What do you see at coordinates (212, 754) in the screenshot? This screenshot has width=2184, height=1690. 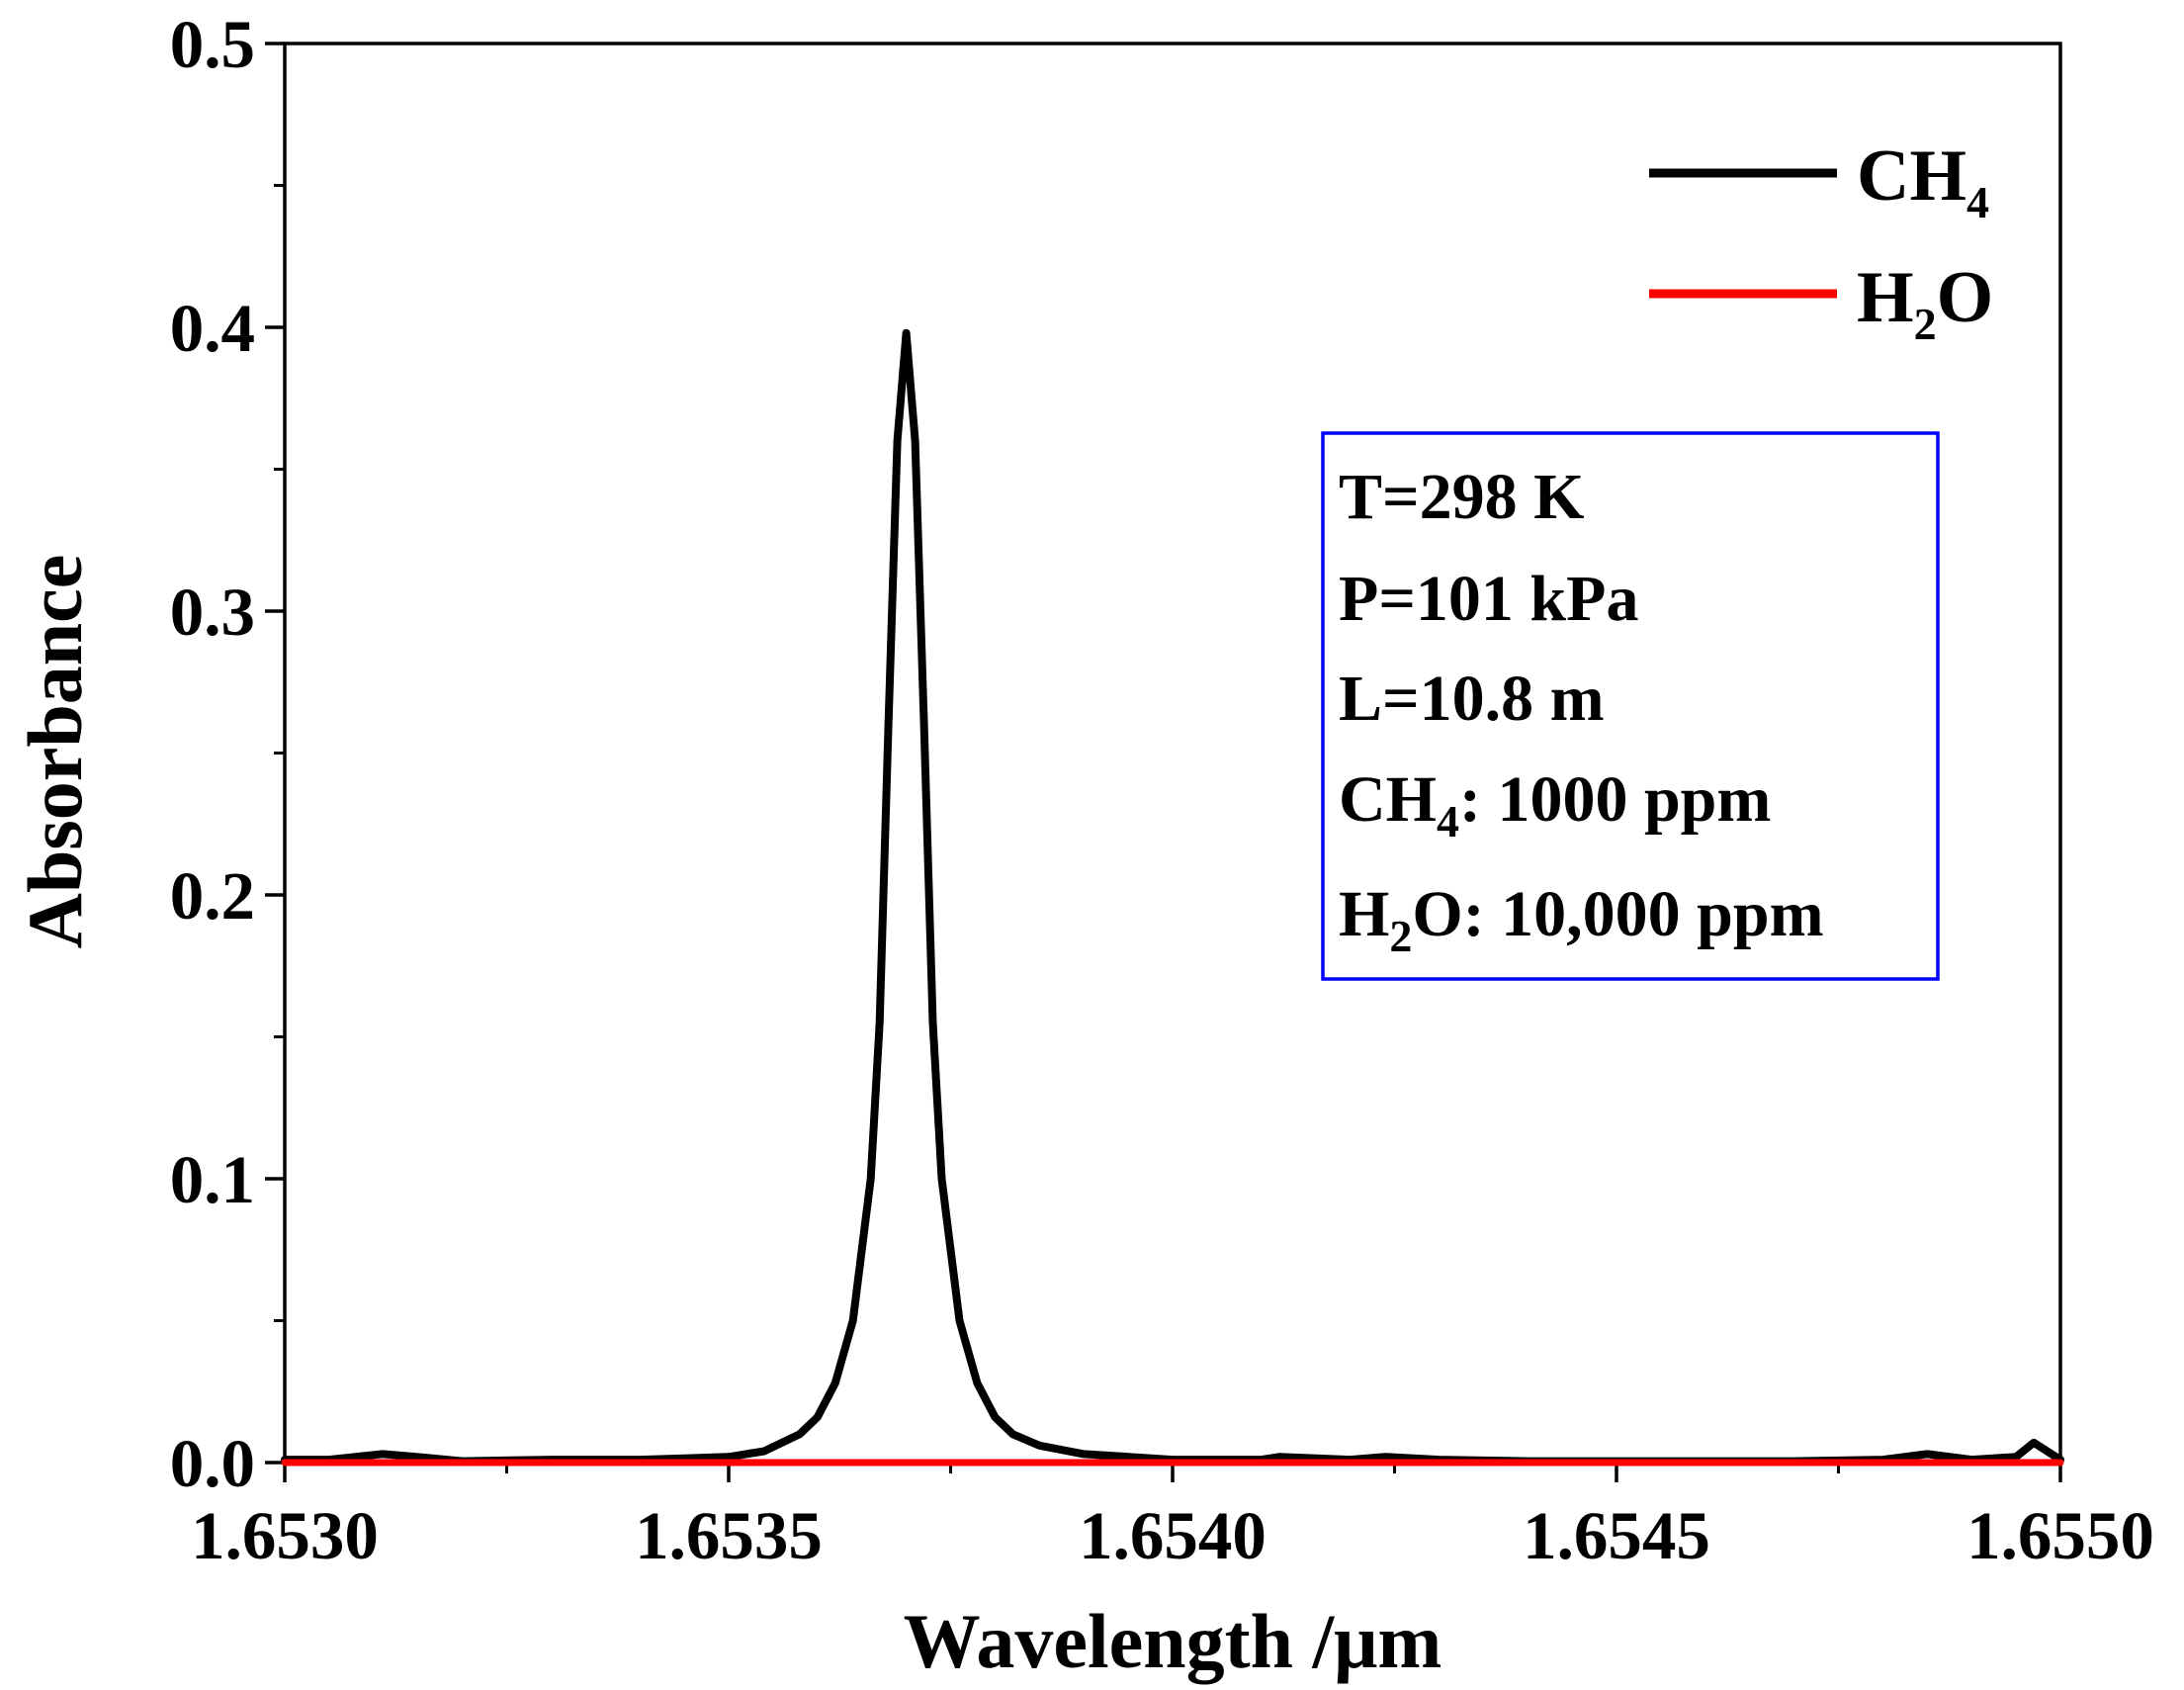 I see `y-axis-tick-labels: 0.0 0.1 0.2 0.3 0.4 0.5` at bounding box center [212, 754].